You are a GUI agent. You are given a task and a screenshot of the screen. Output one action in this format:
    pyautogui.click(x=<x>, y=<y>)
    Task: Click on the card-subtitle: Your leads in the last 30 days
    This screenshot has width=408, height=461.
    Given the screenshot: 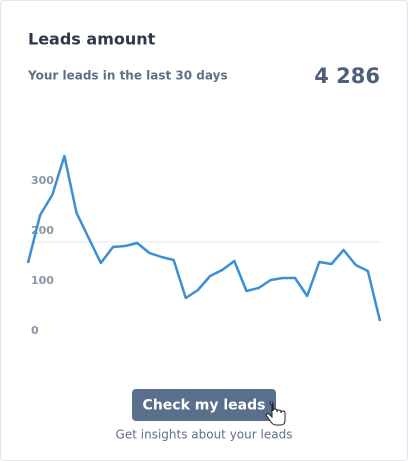 What is the action you would take?
    pyautogui.click(x=127, y=76)
    